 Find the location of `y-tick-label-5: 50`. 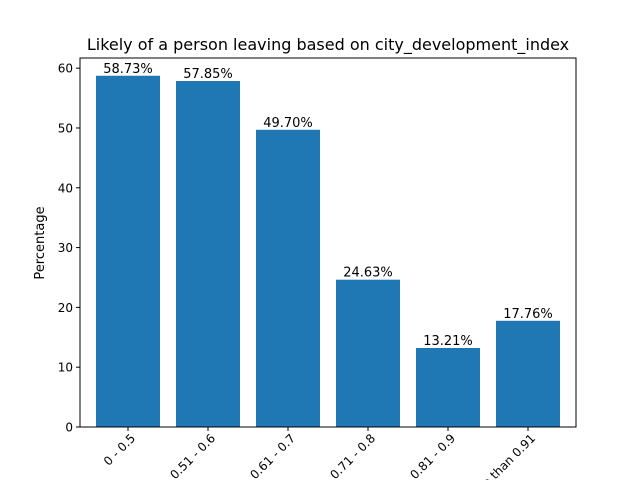

y-tick-label-5: 50 is located at coordinates (65, 128).